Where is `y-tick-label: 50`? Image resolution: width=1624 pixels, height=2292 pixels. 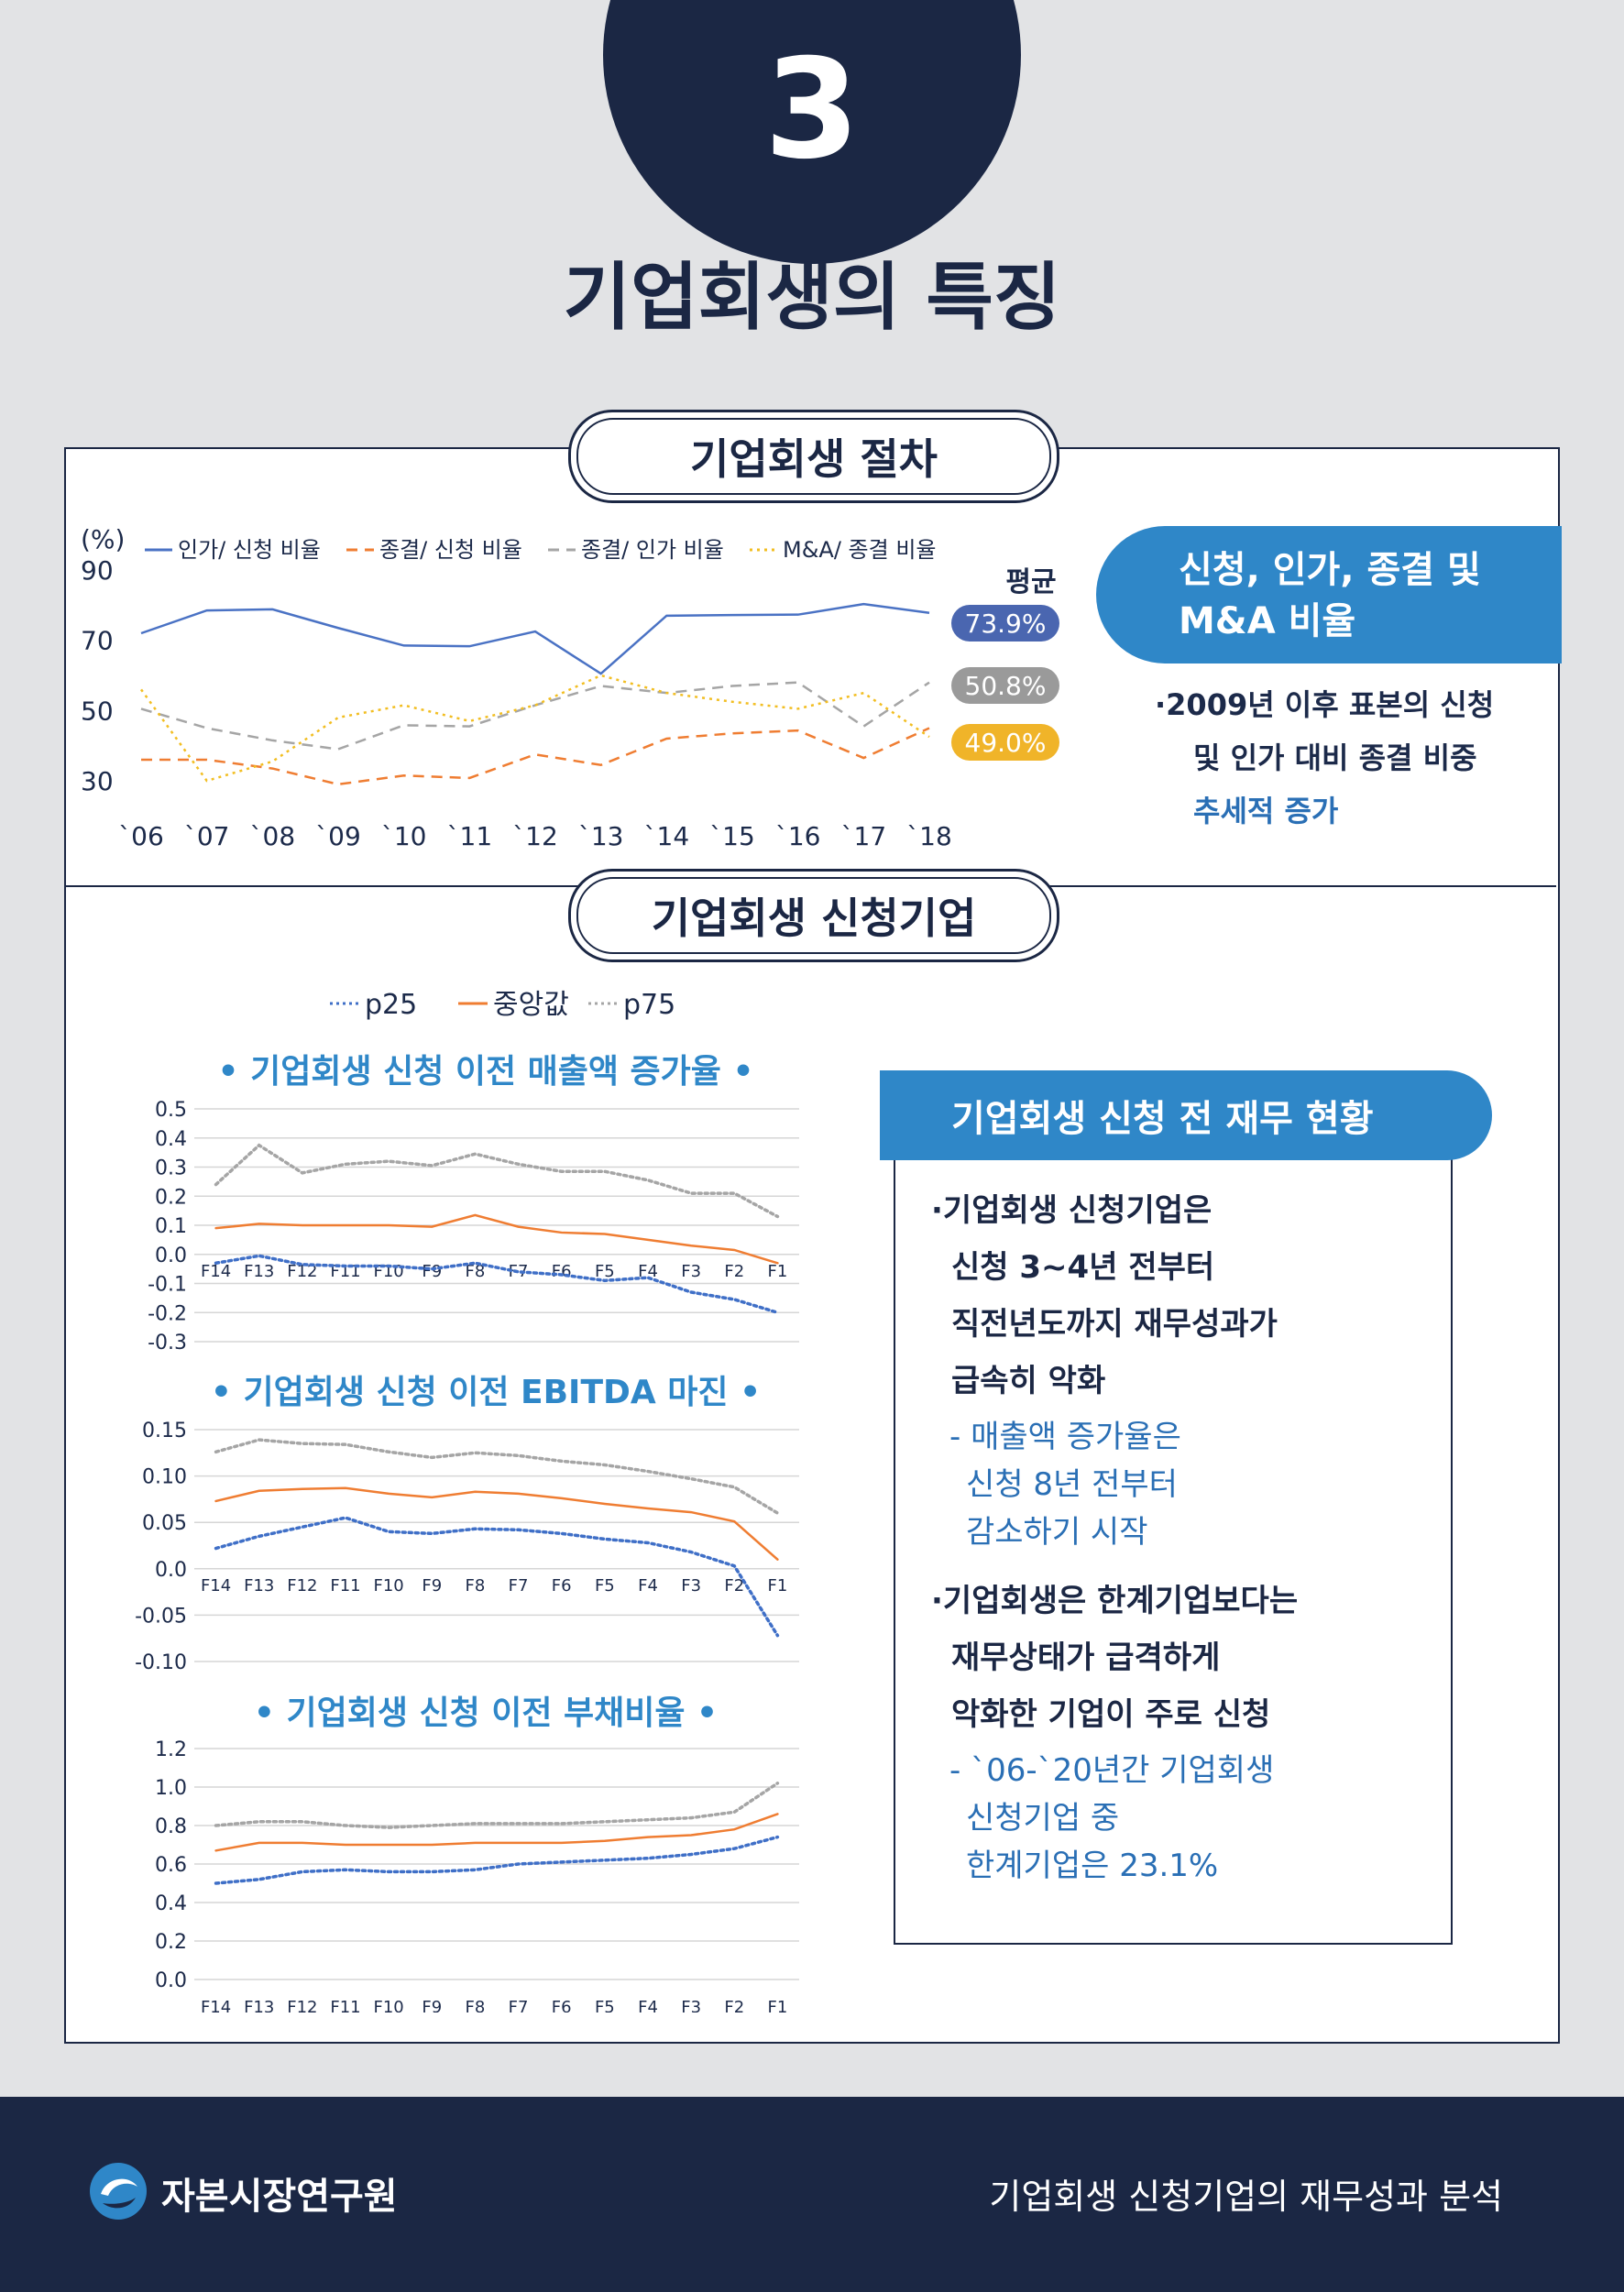
y-tick-label: 50 is located at coordinates (97, 711).